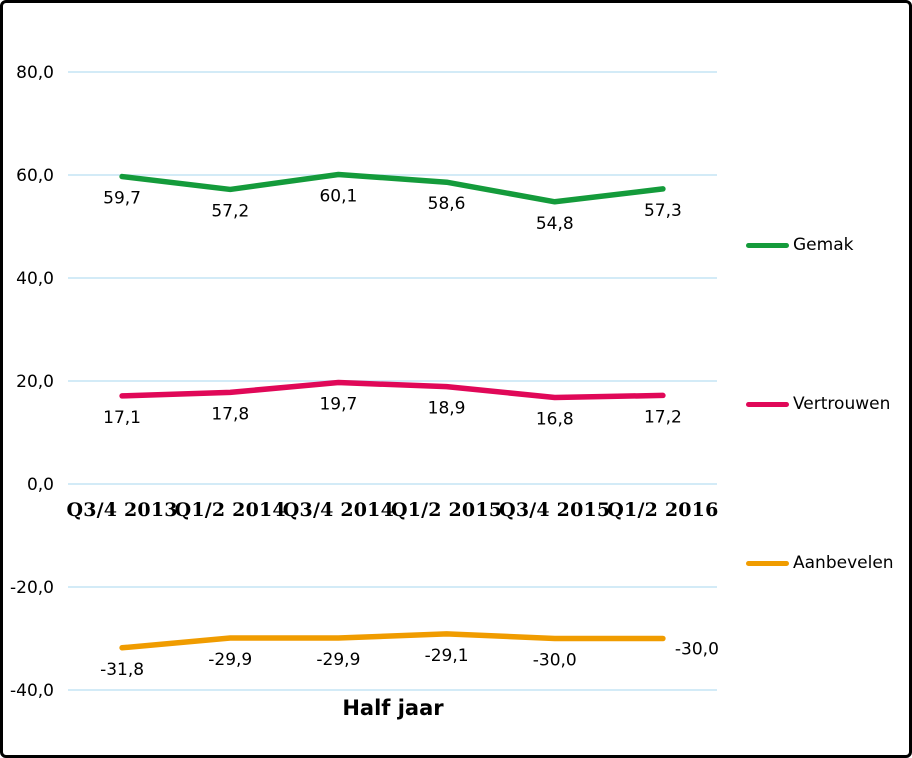  Describe the element at coordinates (40, 485) in the screenshot. I see `y-axis-tick-label: 0,0` at that location.